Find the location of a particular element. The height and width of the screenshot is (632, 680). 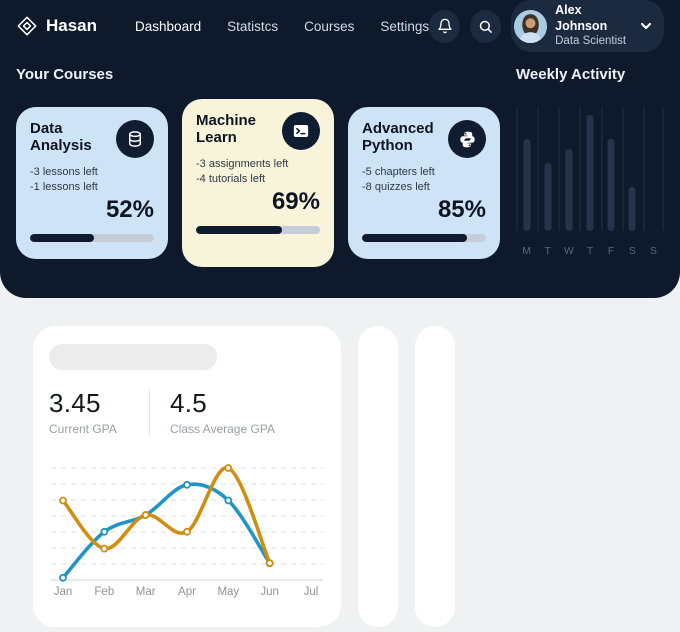

divider is located at coordinates (149, 413).